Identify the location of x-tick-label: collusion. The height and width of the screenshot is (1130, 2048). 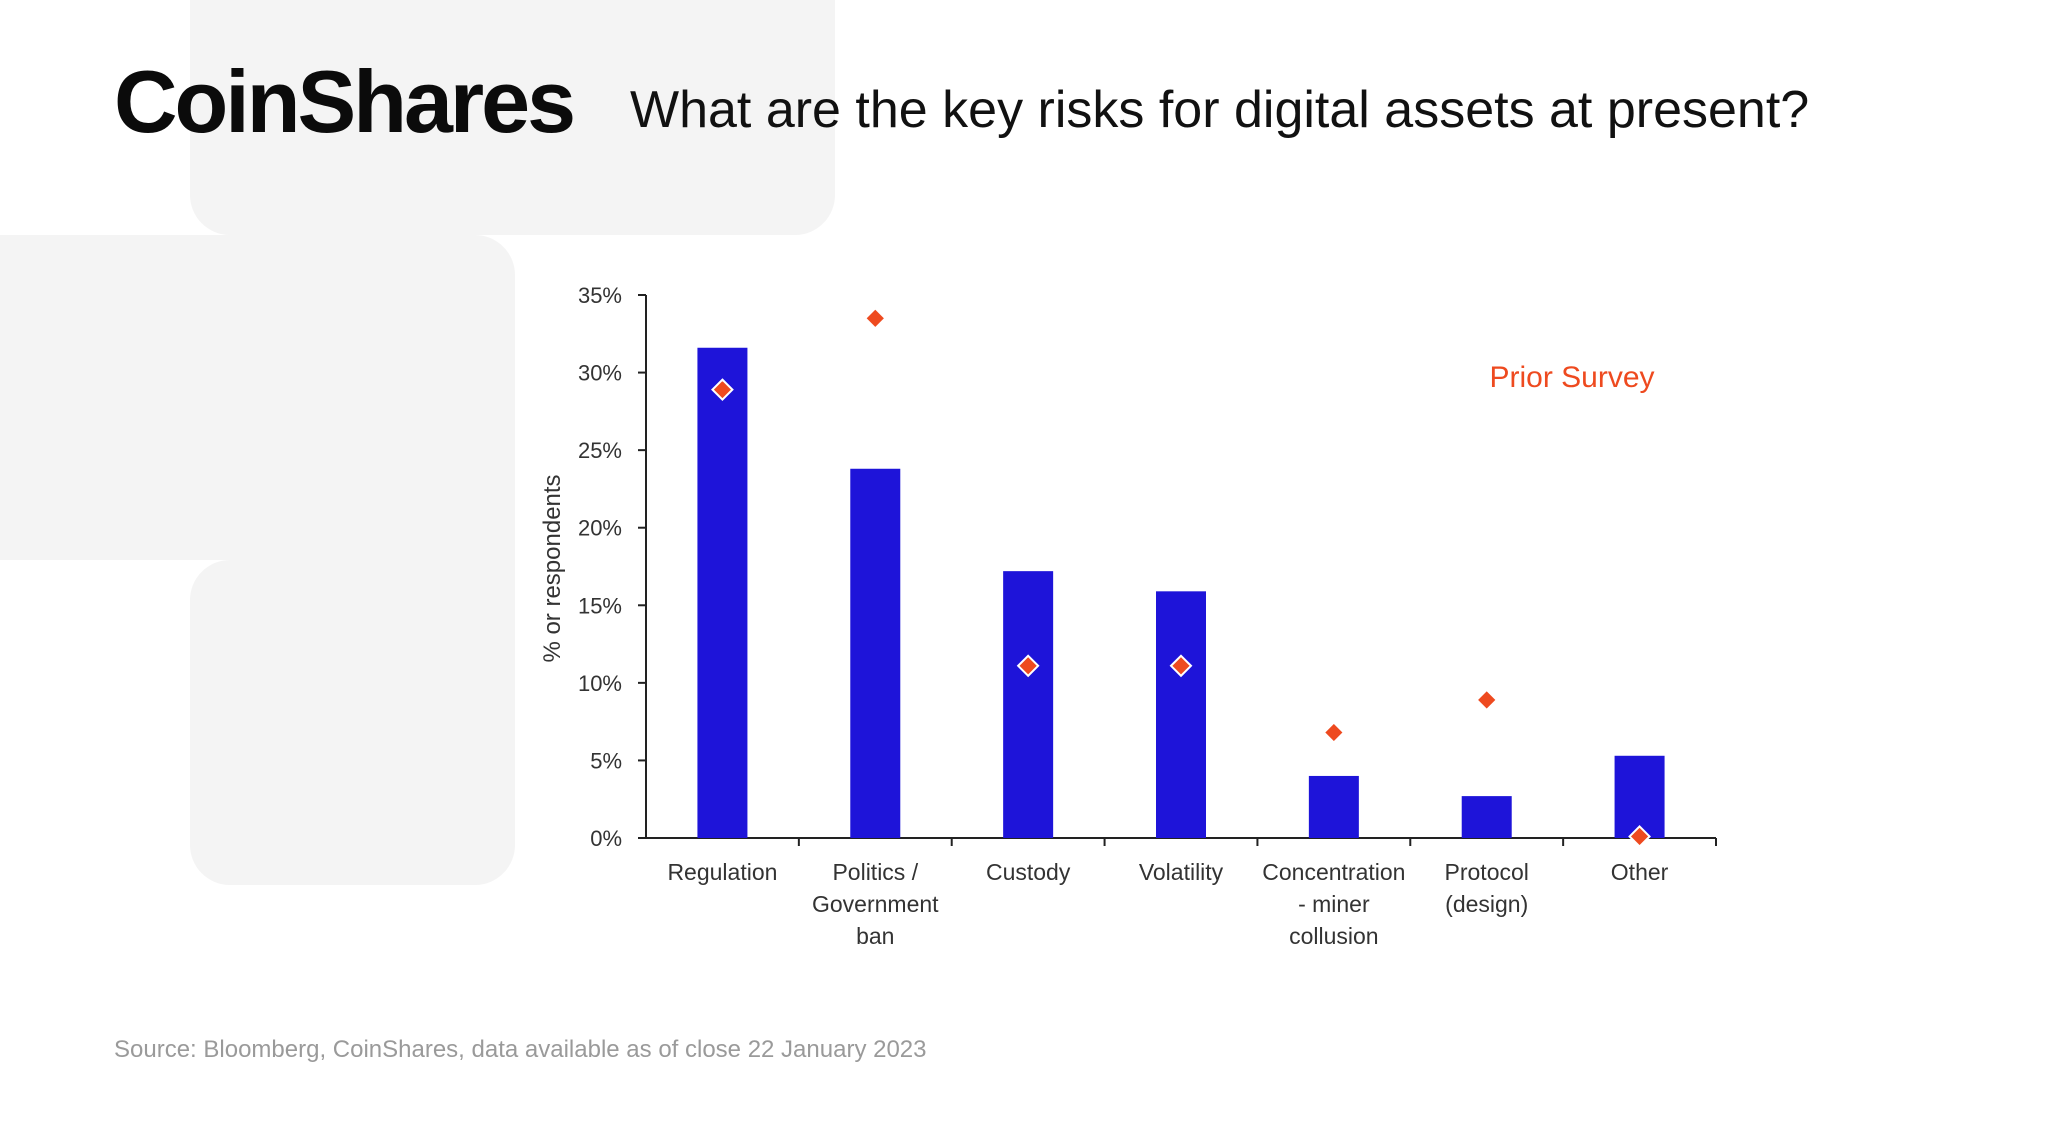
(1334, 936).